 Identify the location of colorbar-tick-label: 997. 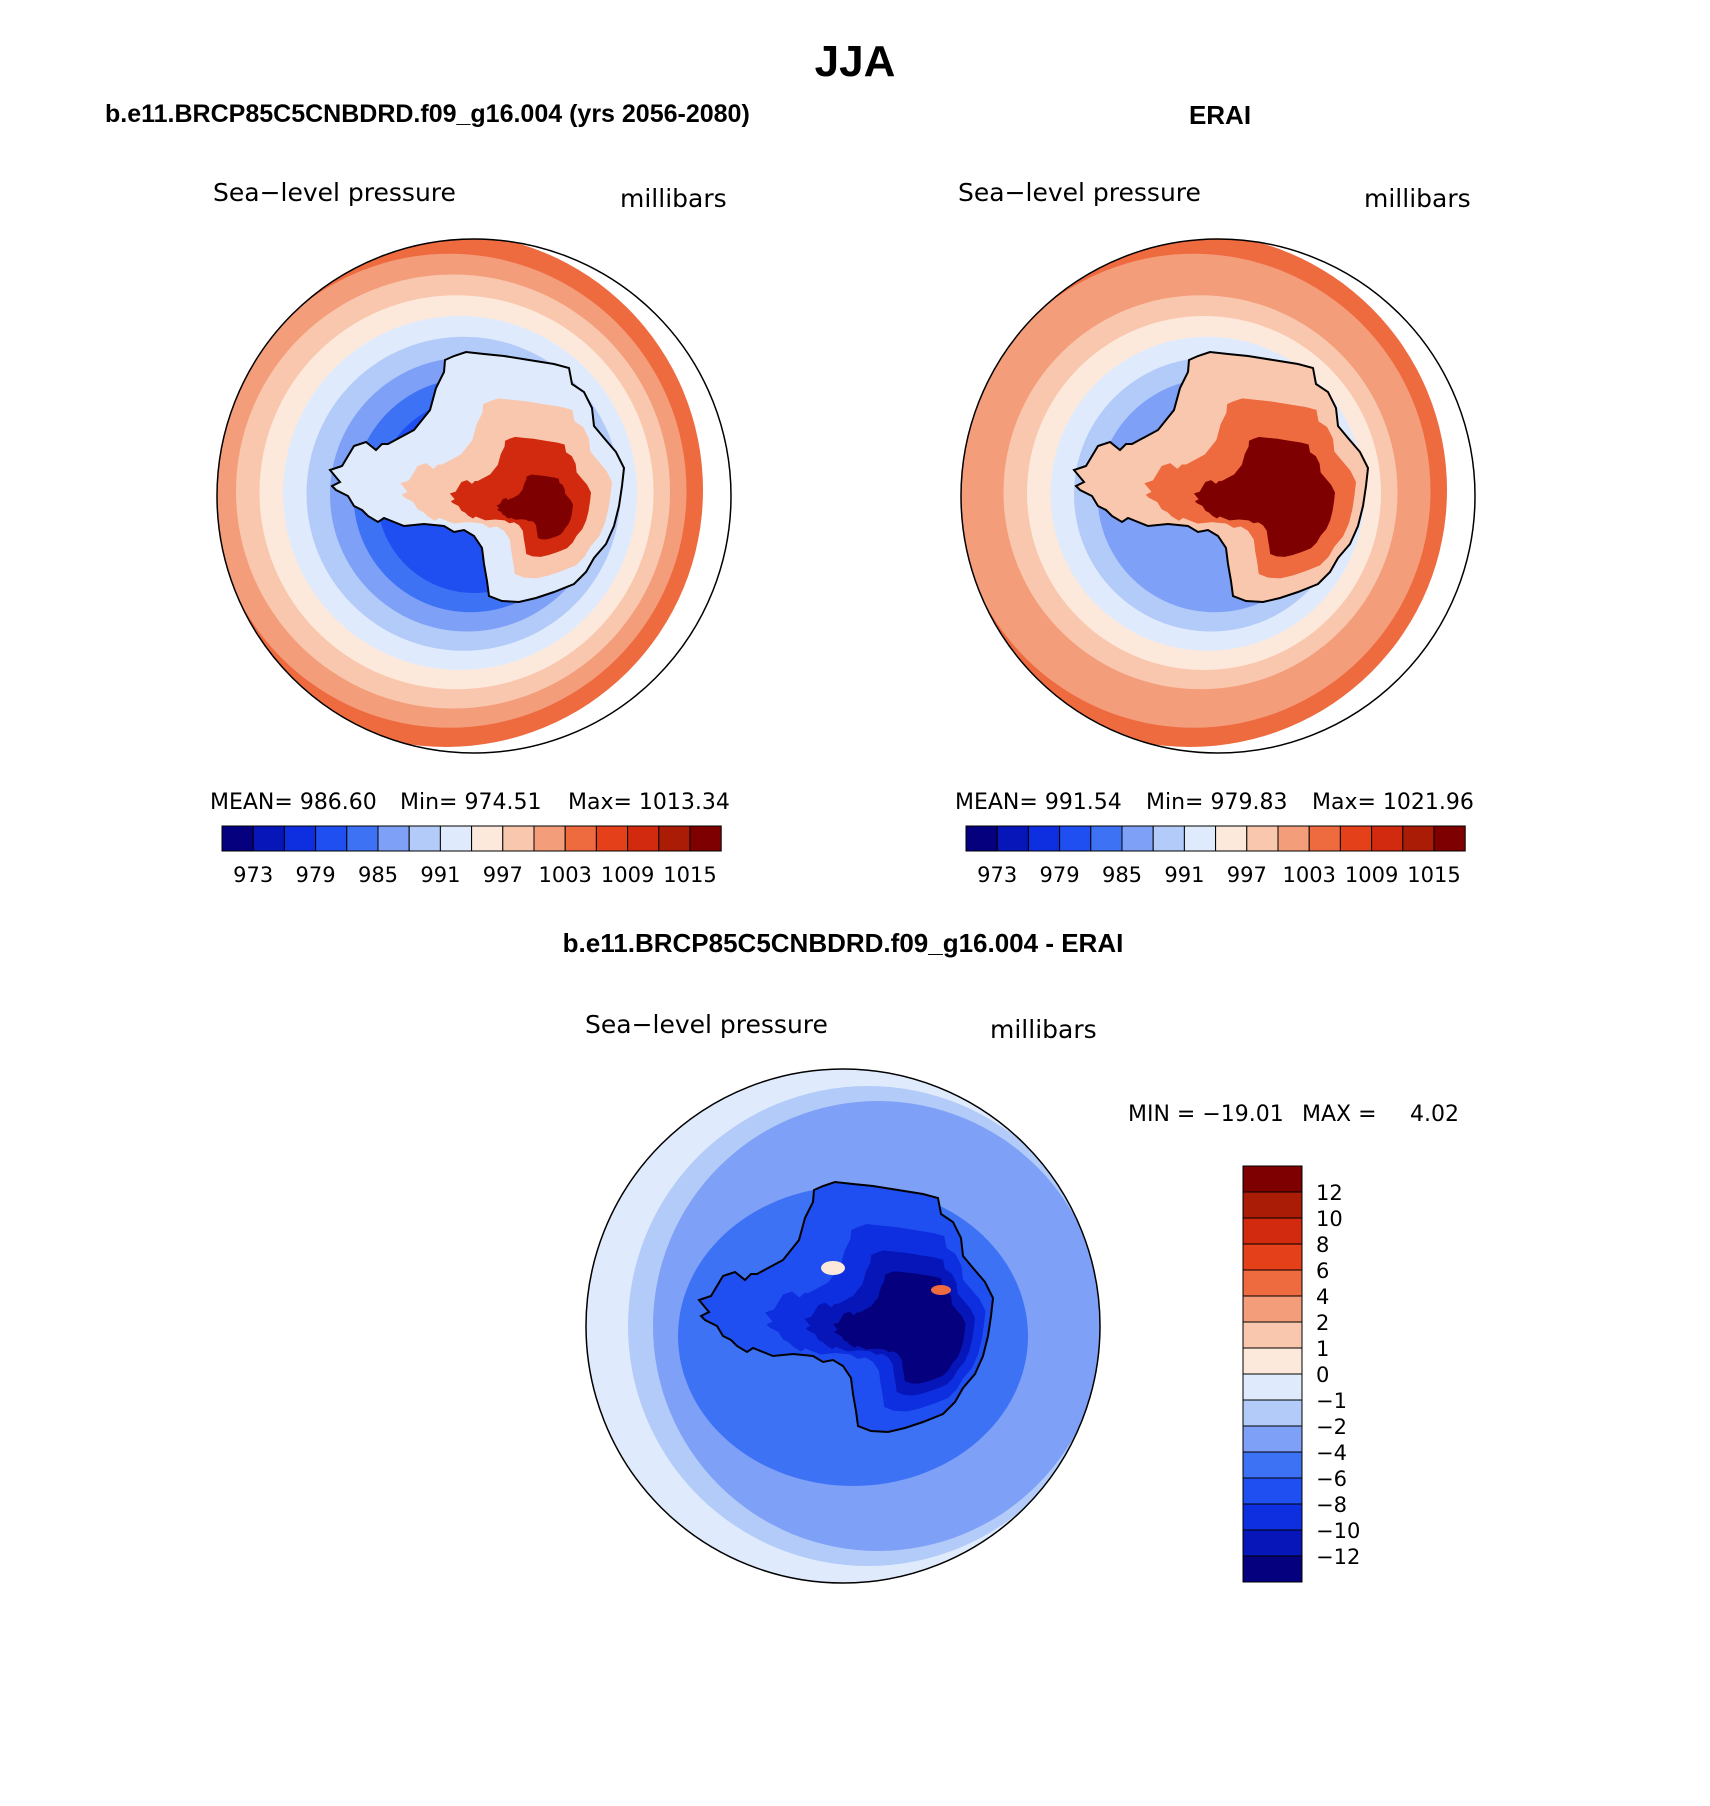
(503, 875).